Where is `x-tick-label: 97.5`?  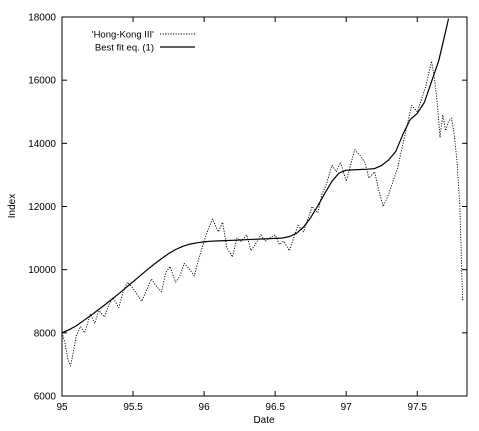 x-tick-label: 97.5 is located at coordinates (418, 407).